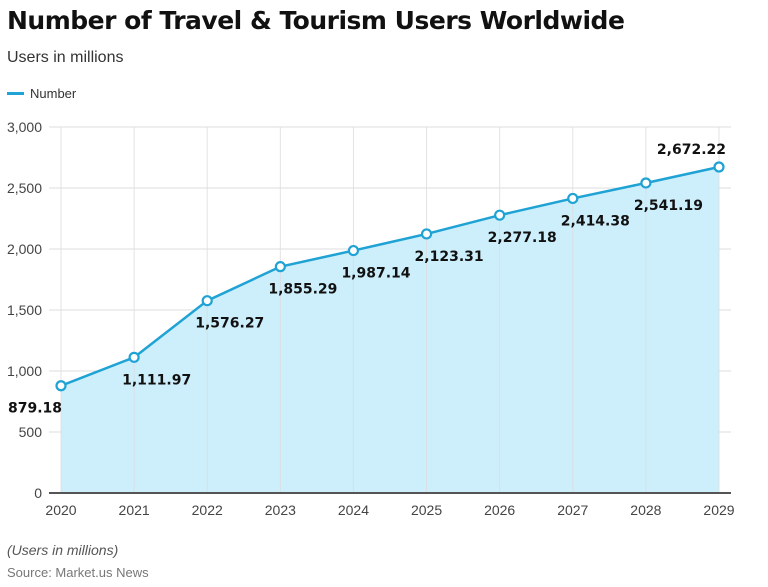 Image resolution: width=768 pixels, height=587 pixels. Describe the element at coordinates (522, 238) in the screenshot. I see `data-label: 2,277.18` at that location.